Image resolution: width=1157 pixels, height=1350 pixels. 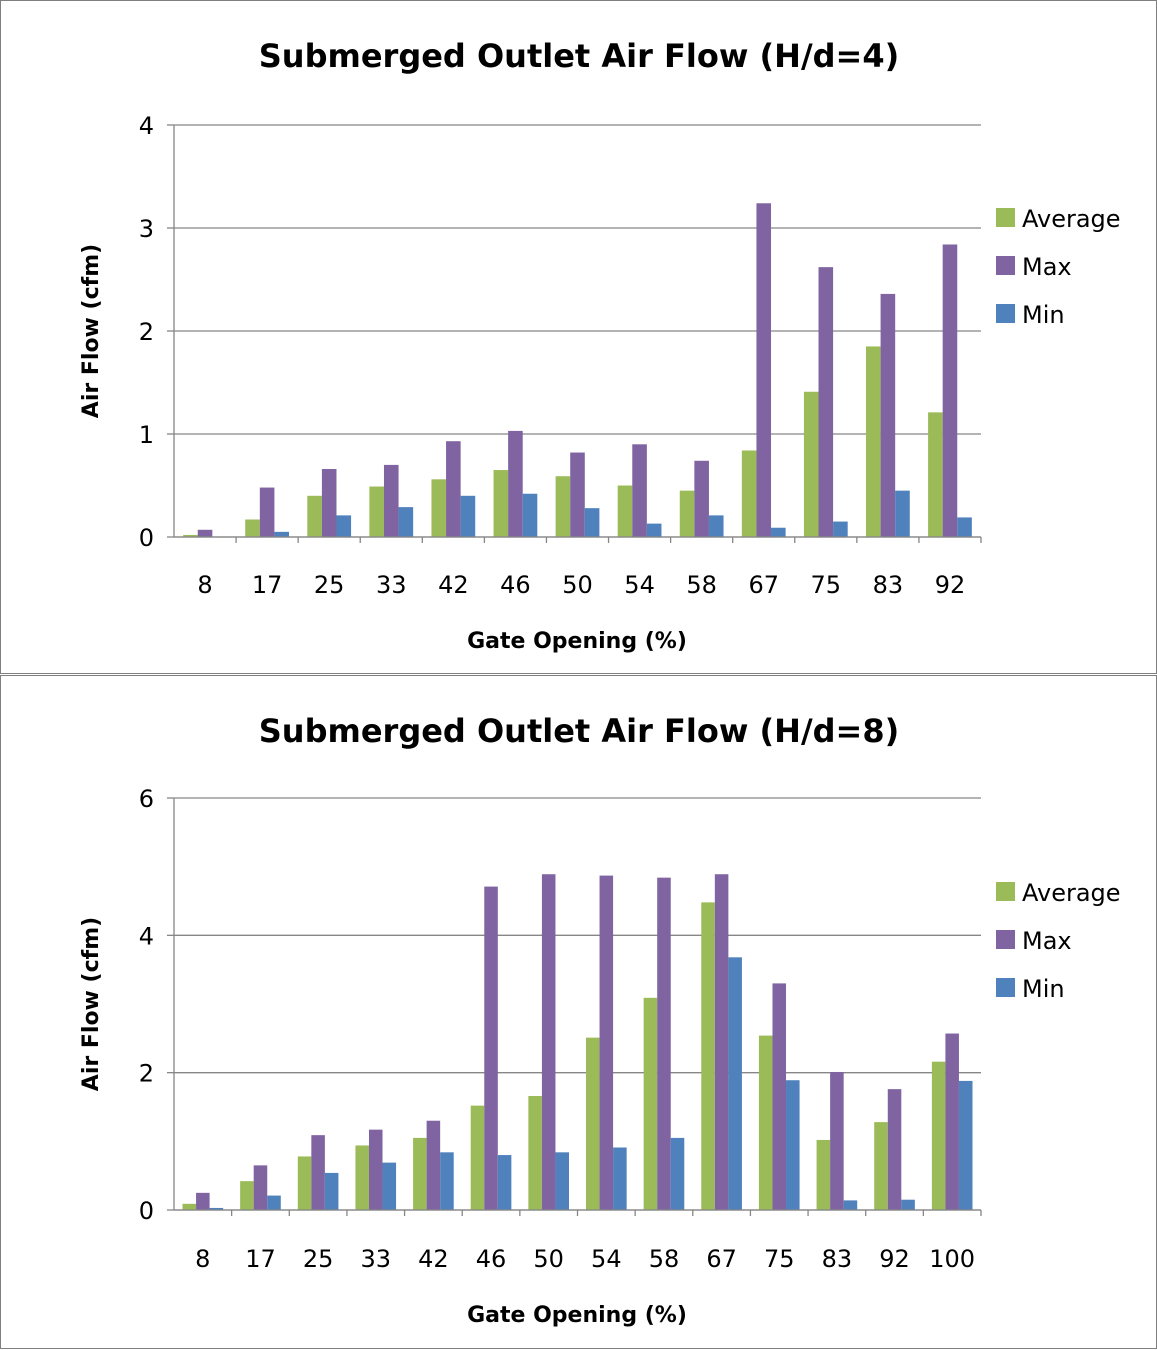 What do you see at coordinates (267, 585) in the screenshot?
I see `x-tick-label: 17` at bounding box center [267, 585].